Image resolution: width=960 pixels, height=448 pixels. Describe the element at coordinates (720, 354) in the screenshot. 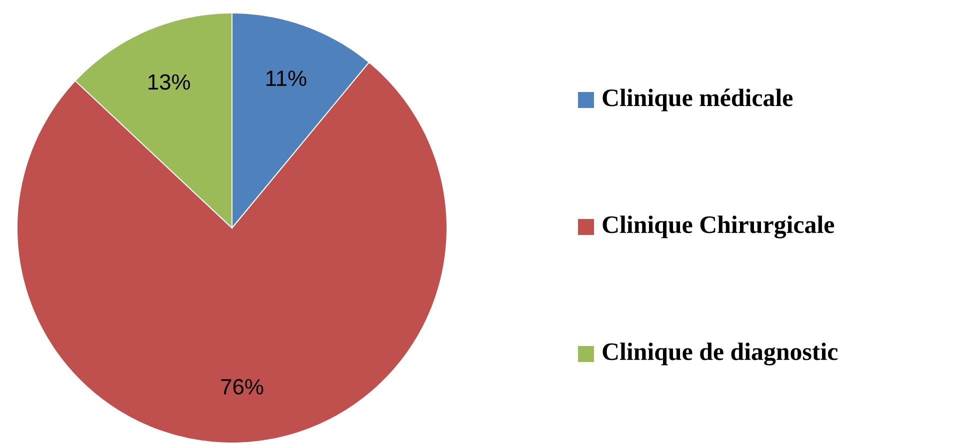

I see `legend-label: Clinique de diagnostic` at that location.